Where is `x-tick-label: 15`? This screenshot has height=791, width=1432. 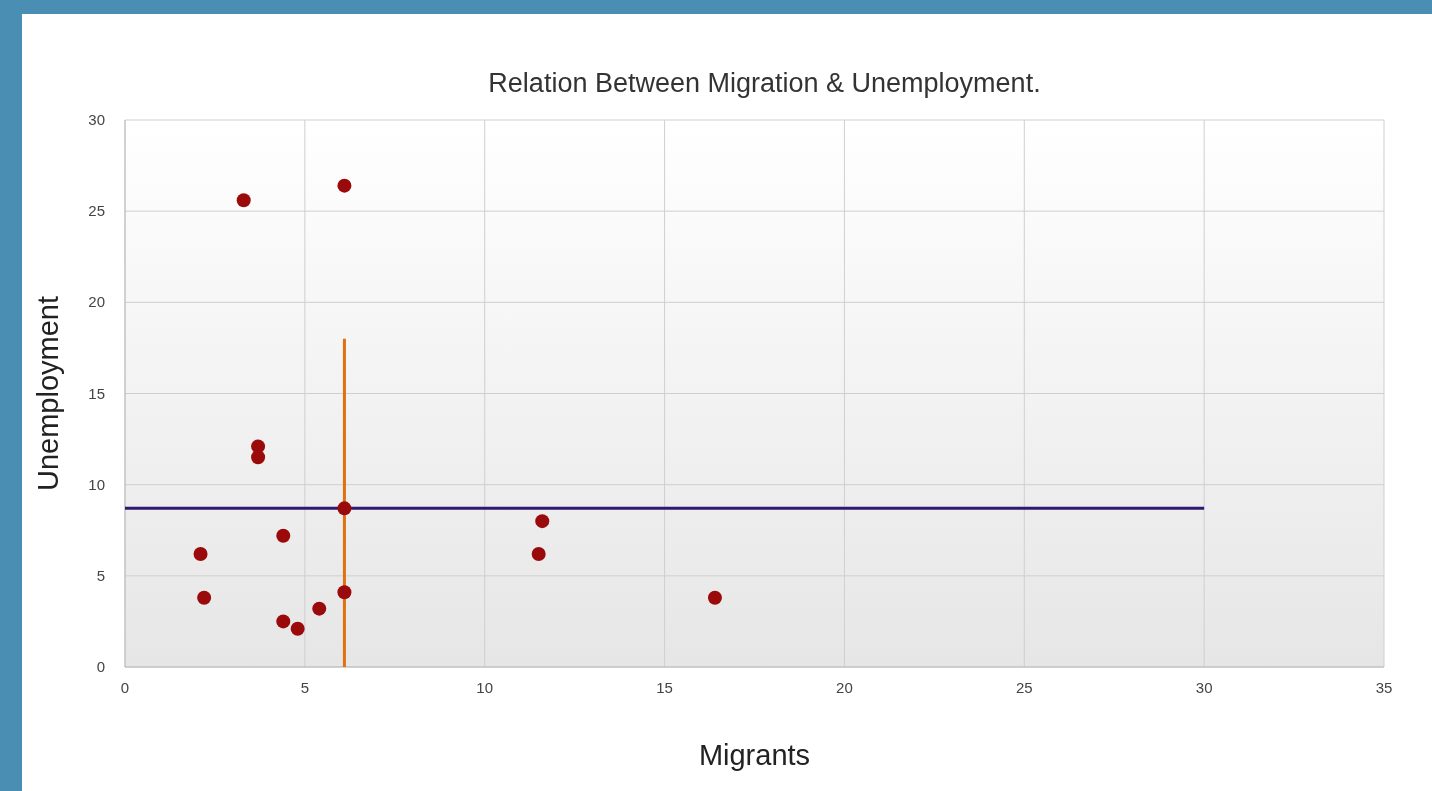 x-tick-label: 15 is located at coordinates (664, 687).